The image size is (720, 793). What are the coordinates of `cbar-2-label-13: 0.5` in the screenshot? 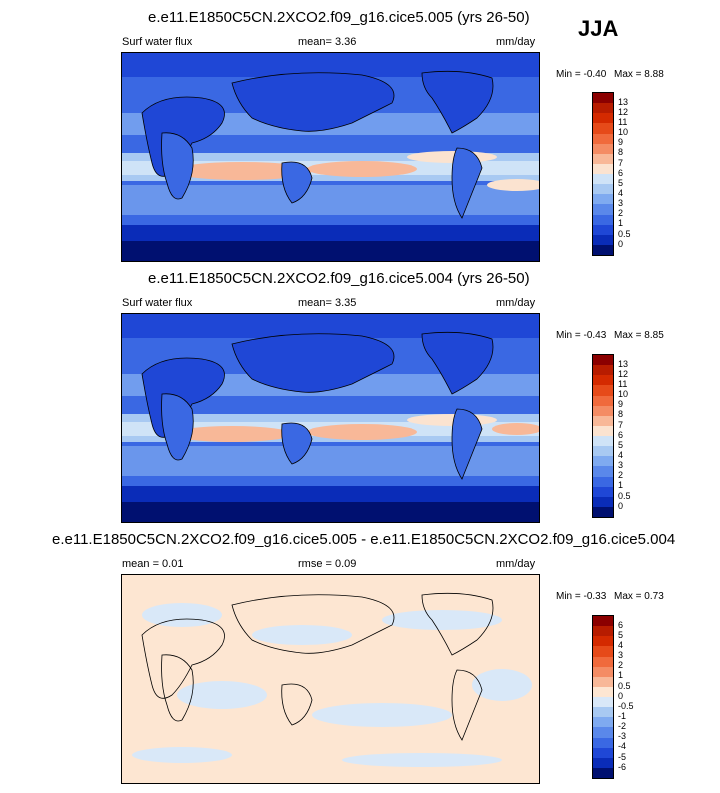 It's located at (624, 496).